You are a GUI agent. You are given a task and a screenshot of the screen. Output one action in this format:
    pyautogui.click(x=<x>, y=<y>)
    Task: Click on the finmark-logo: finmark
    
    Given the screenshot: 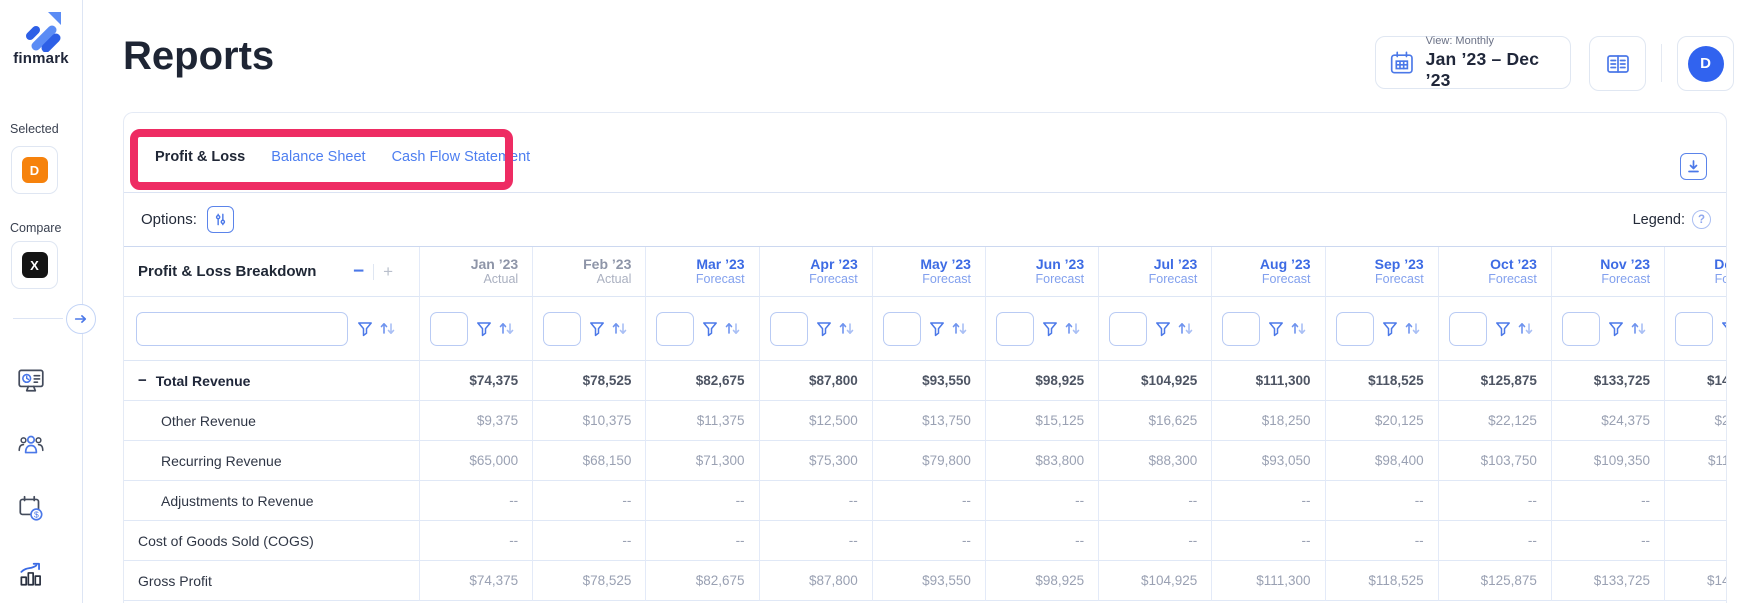 What is the action you would take?
    pyautogui.click(x=41, y=36)
    